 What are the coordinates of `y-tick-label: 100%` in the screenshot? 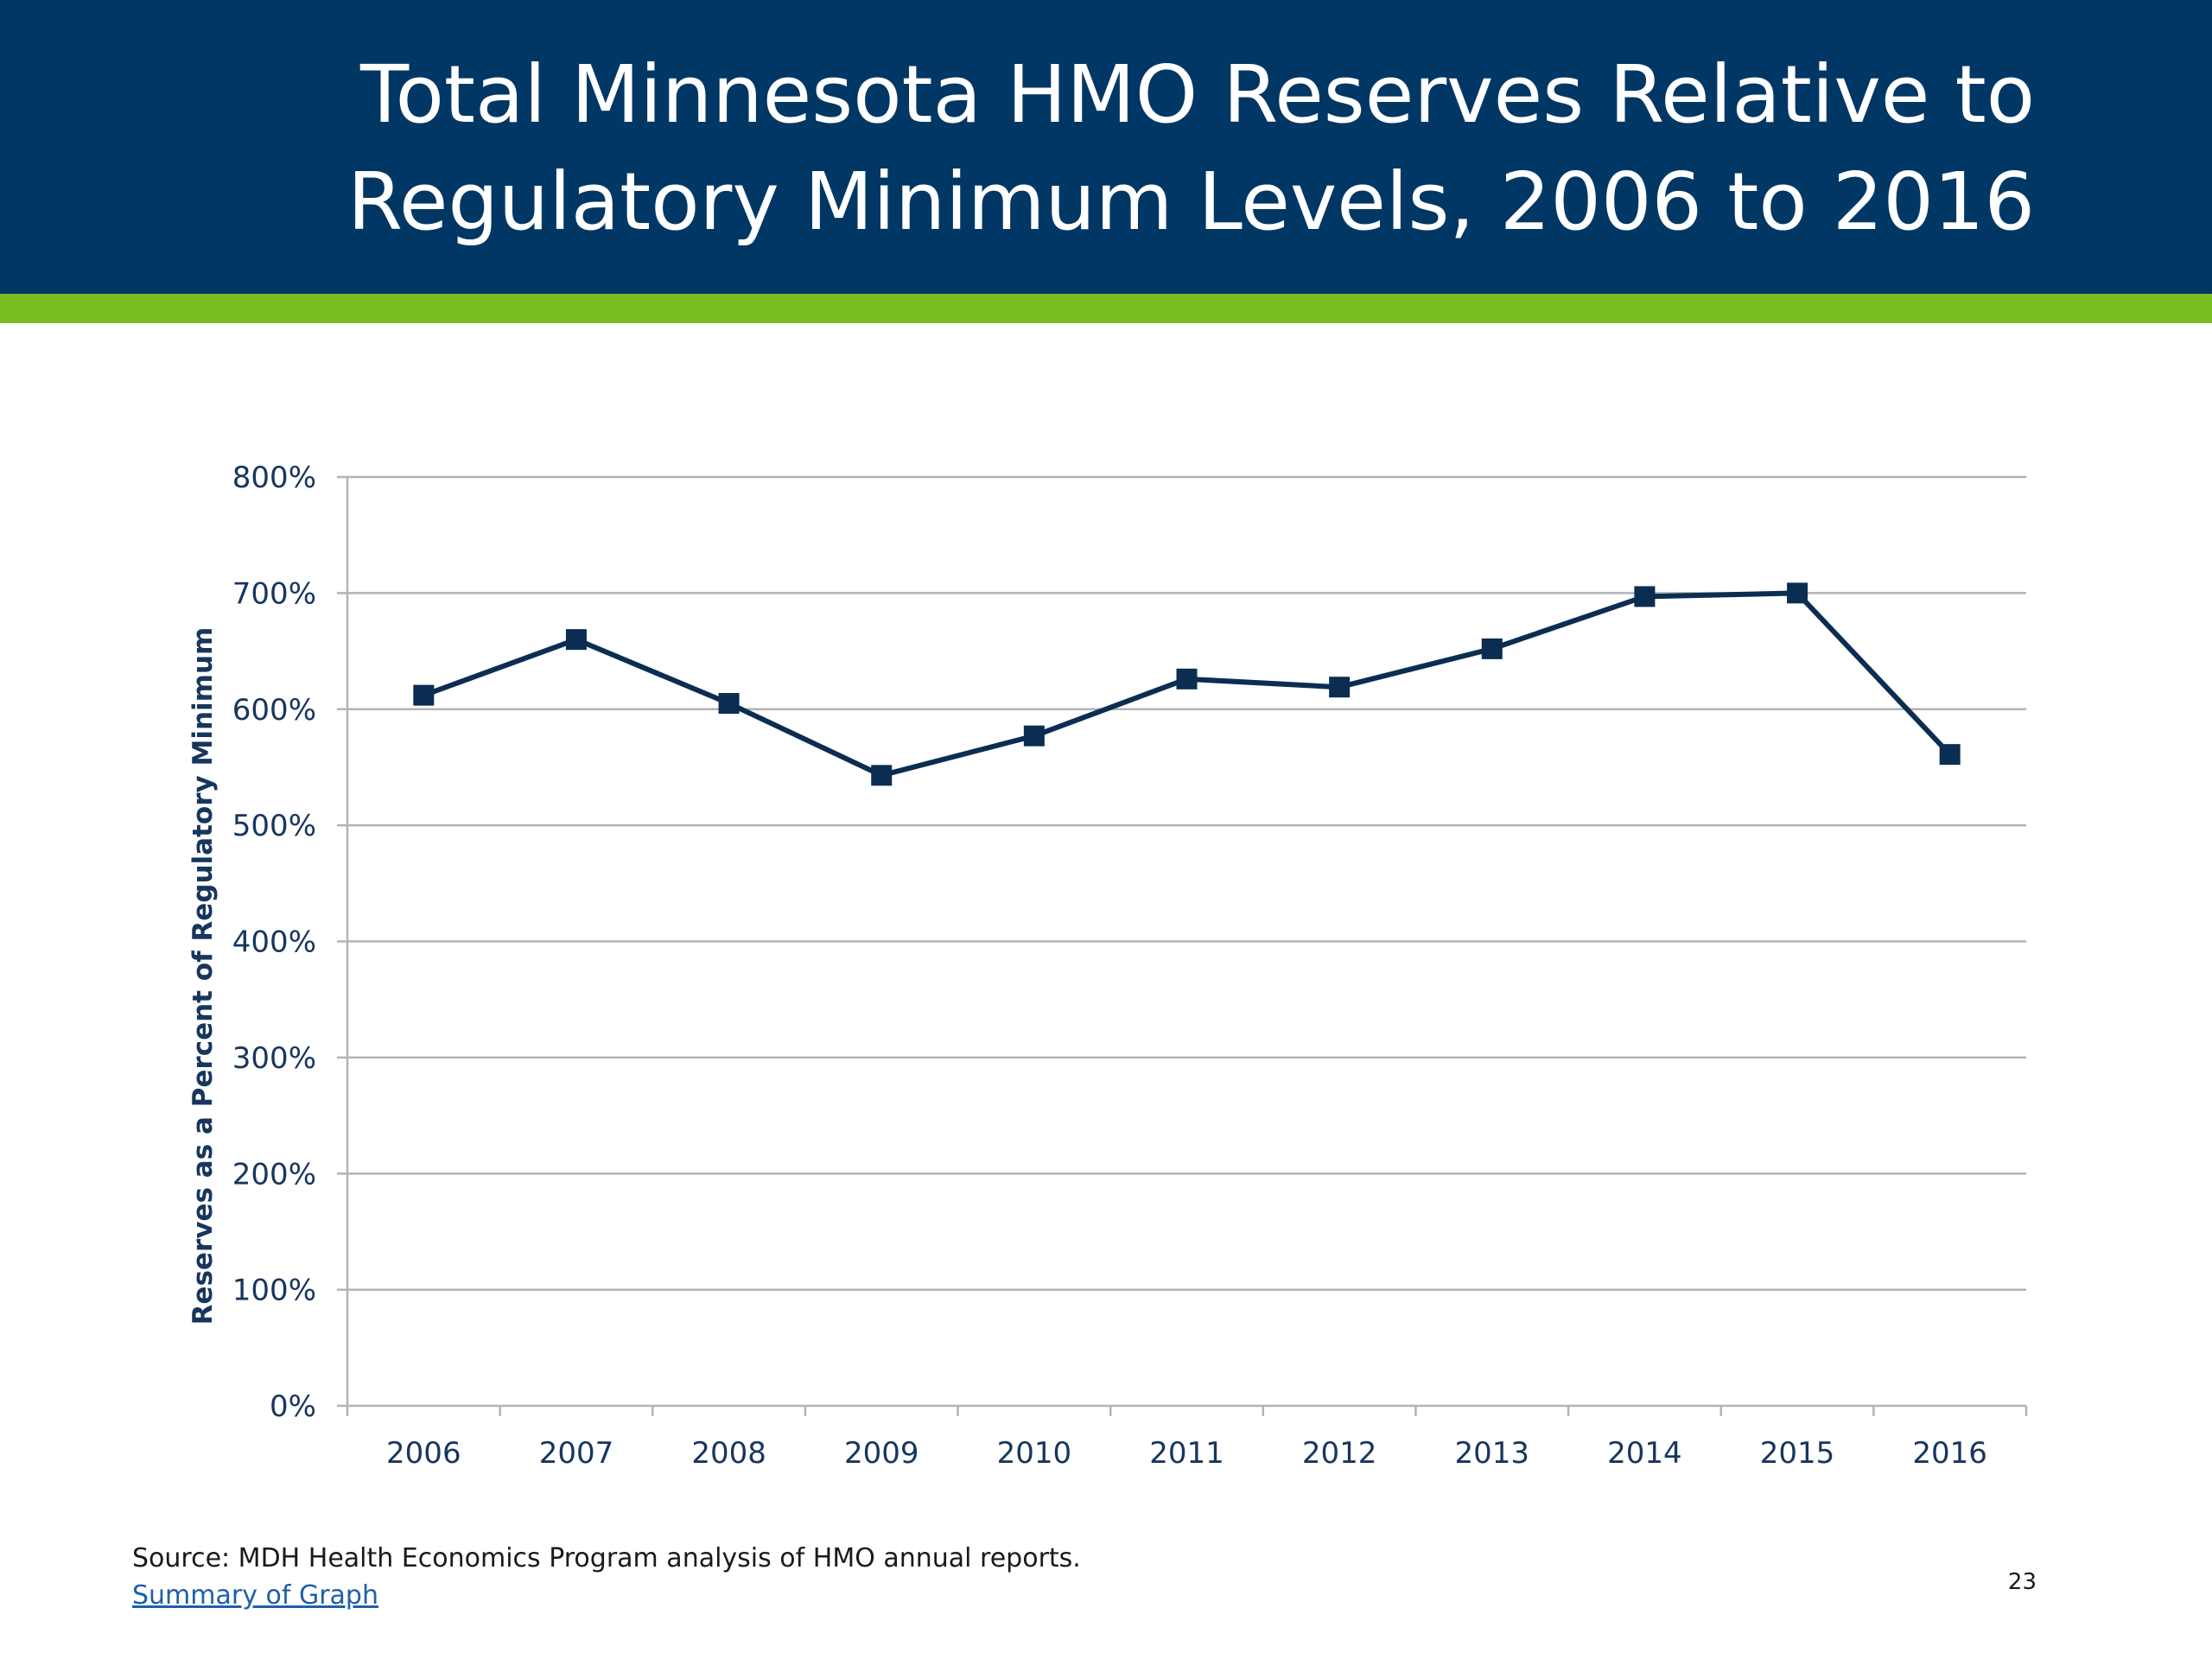 It's located at (274, 1291).